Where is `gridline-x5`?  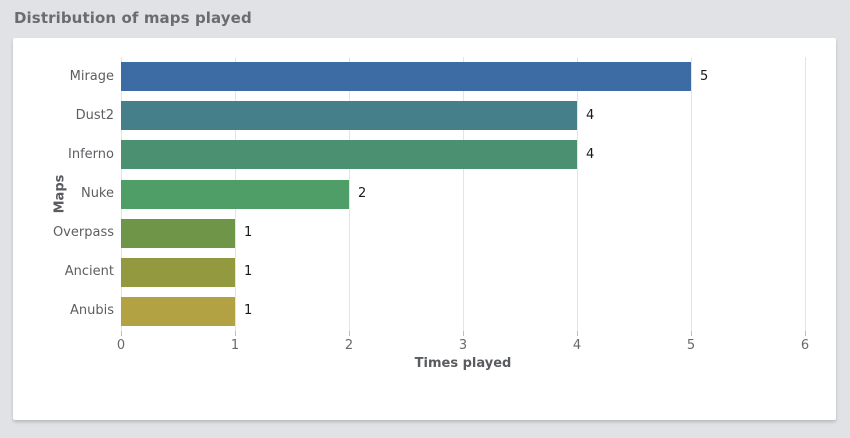
gridline-x5 is located at coordinates (691, 194).